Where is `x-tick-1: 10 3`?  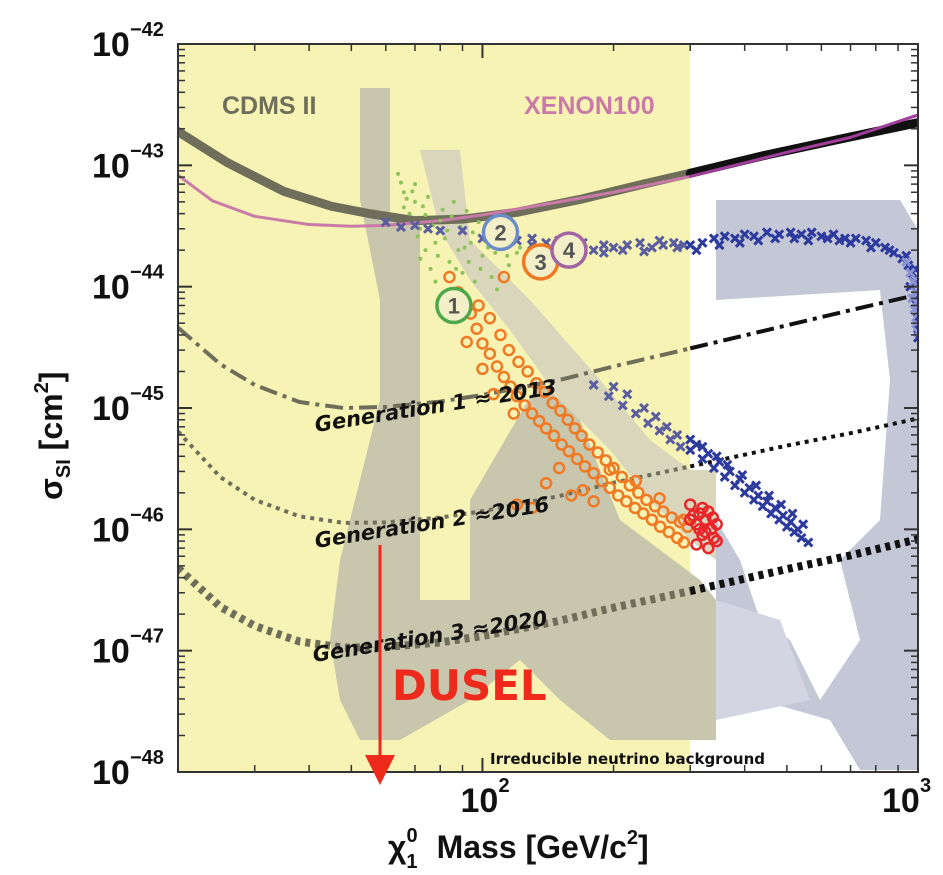 x-tick-1: 10 3 is located at coordinates (906, 432).